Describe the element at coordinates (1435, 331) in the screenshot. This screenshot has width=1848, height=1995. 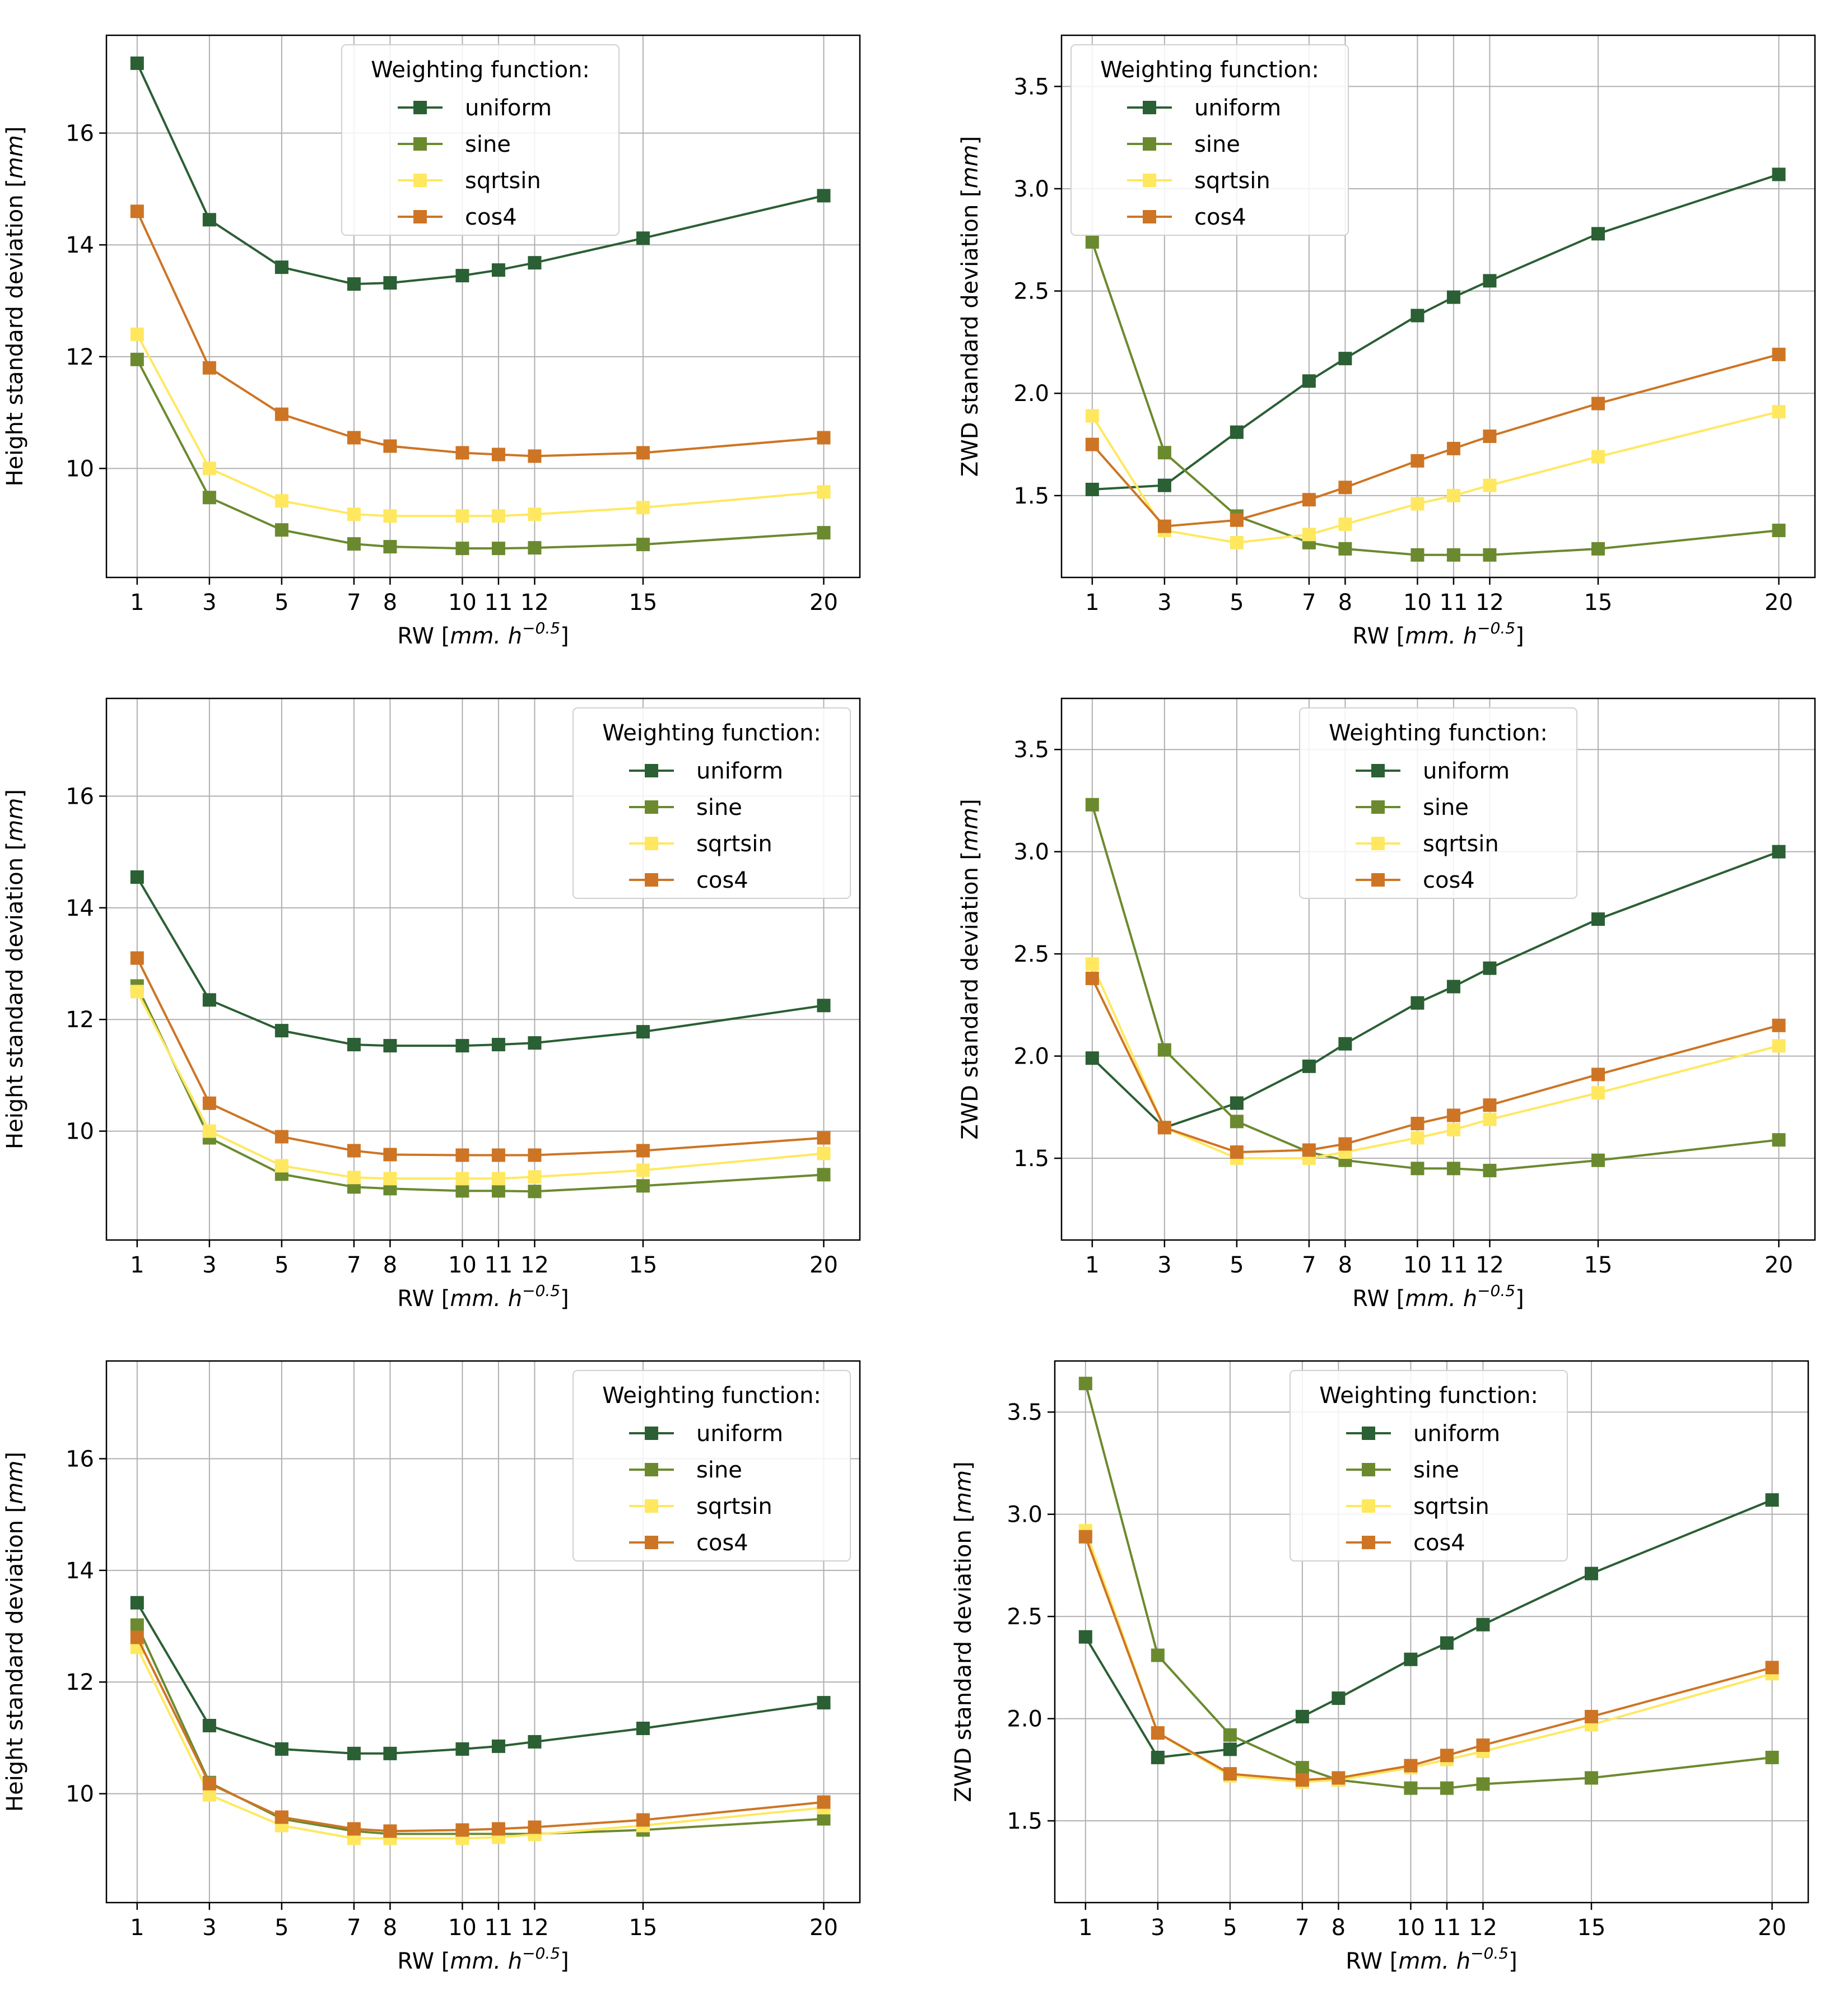
I see `series-uniform` at that location.